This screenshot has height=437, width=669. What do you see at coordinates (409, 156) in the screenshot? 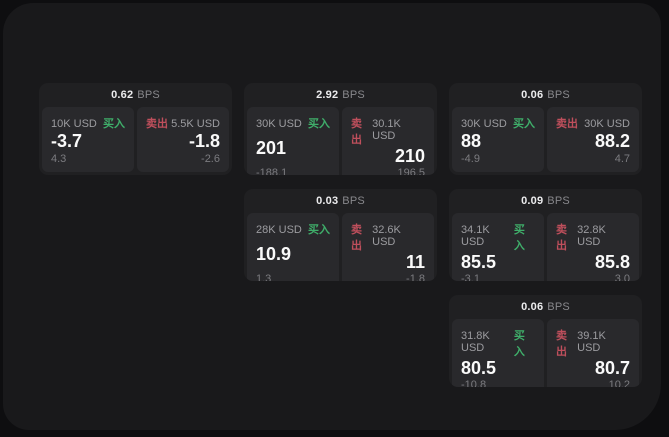
I see `sell-price: 210` at bounding box center [409, 156].